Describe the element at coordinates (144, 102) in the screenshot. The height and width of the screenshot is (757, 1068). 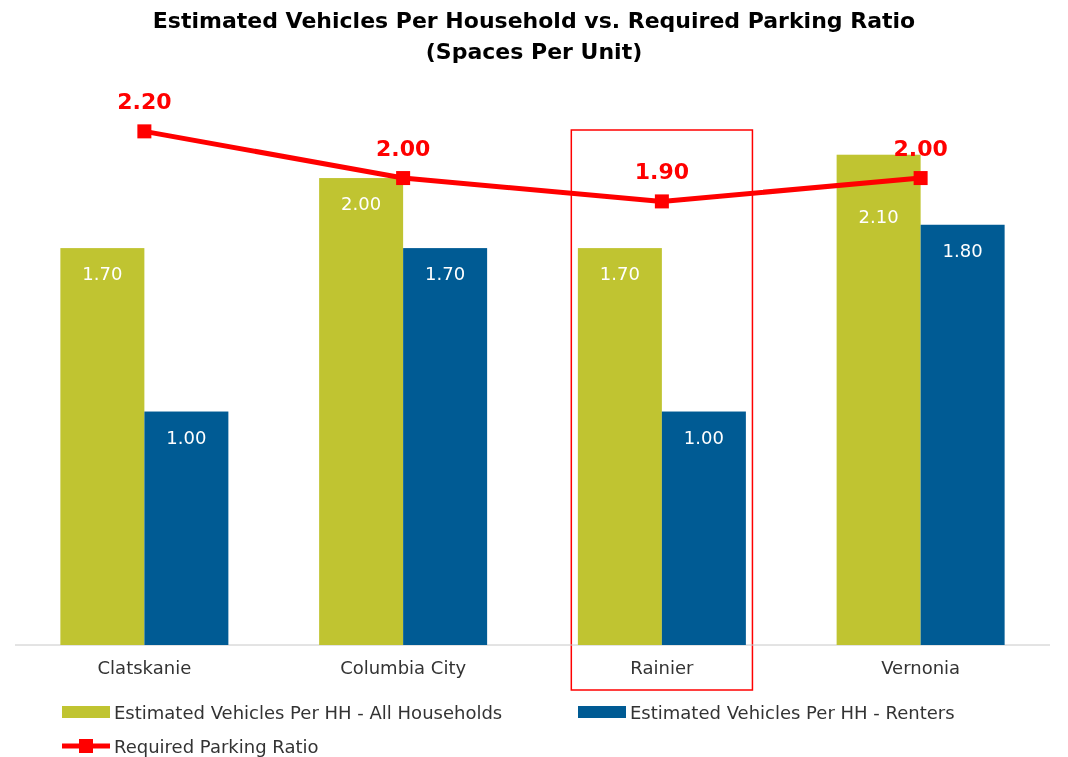
I see `data-label: 2.20` at that location.